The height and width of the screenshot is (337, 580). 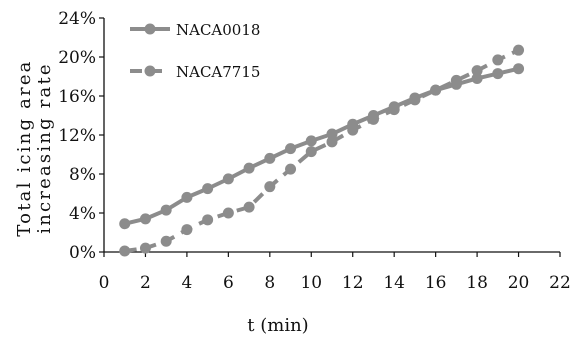 I want to click on y-axis-label-line-1: Total icing area, so click(x=24, y=147).